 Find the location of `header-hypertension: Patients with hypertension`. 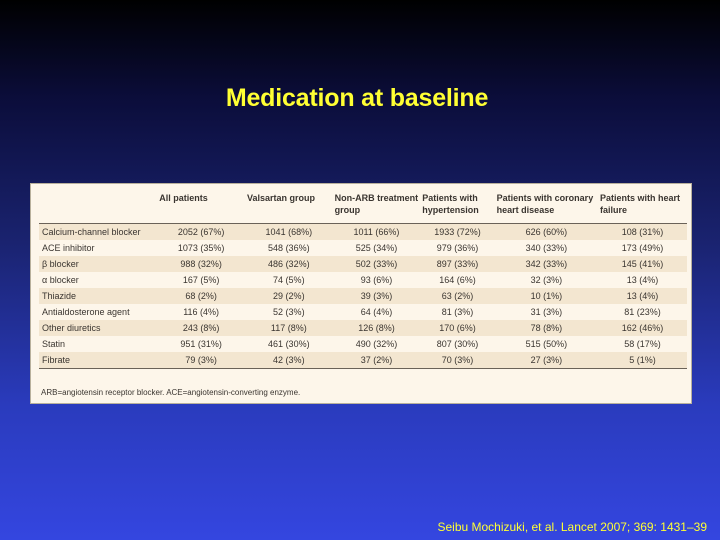

header-hypertension: Patients with hypertension is located at coordinates (457, 207).